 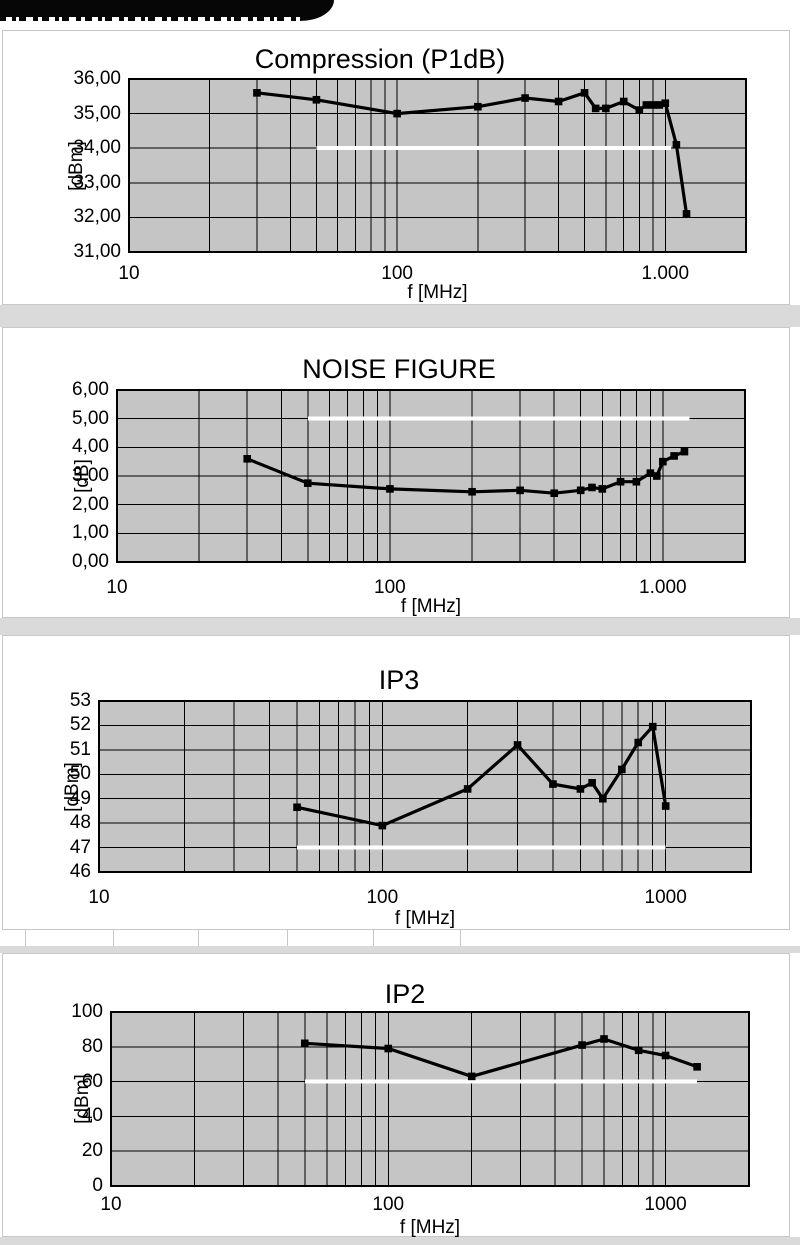 What do you see at coordinates (92, 1081) in the screenshot?
I see `y-tick-label: 60` at bounding box center [92, 1081].